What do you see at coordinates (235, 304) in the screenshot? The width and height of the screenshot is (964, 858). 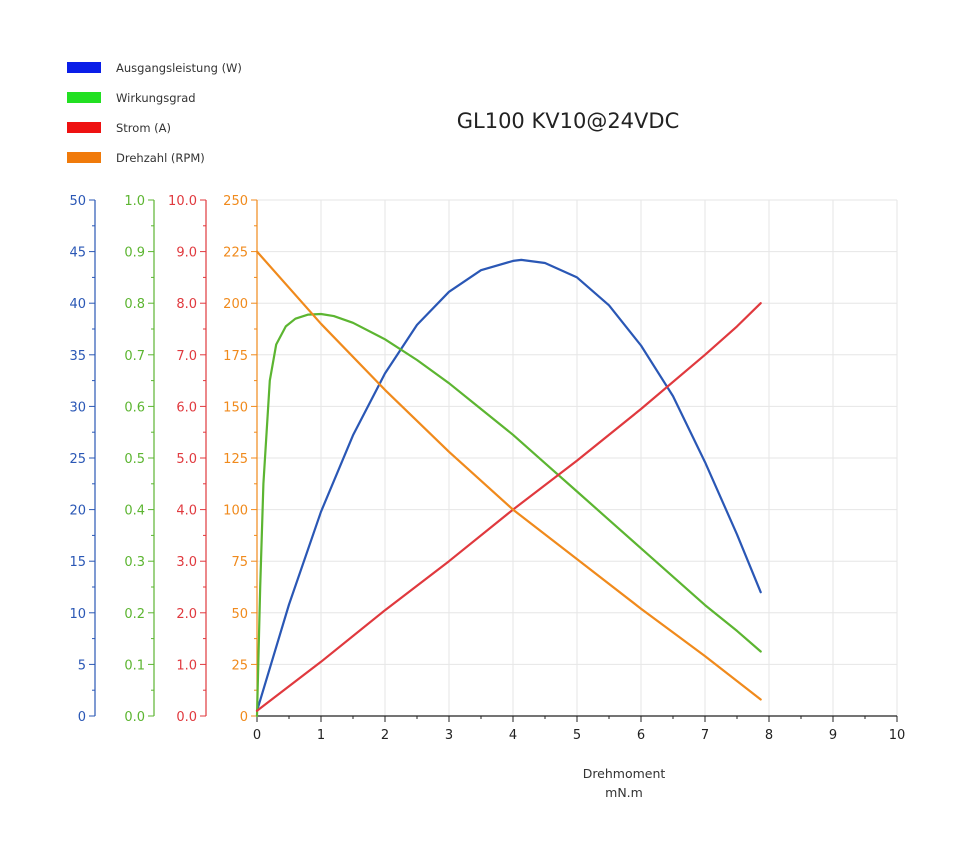 I see `y-tick-label-speed: 200` at bounding box center [235, 304].